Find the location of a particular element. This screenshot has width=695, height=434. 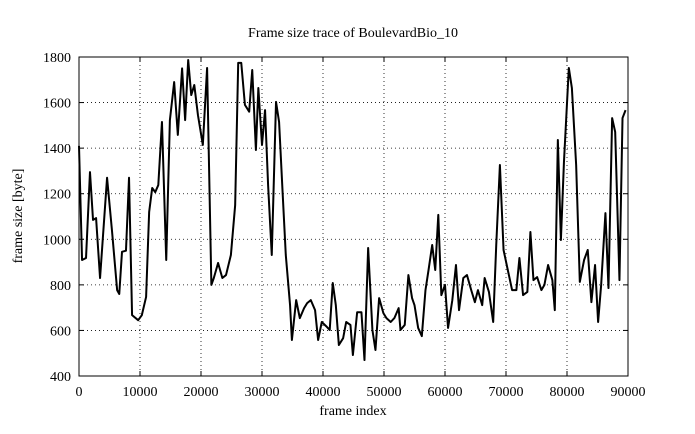

x-tick-label: 20000 is located at coordinates (201, 392).